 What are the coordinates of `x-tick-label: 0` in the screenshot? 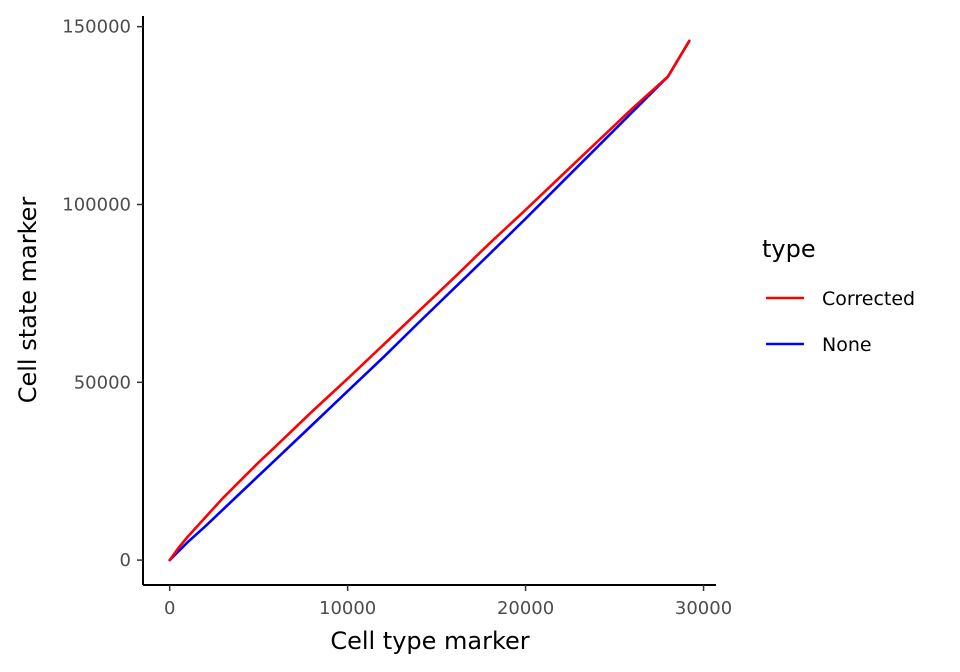 It's located at (169, 608).